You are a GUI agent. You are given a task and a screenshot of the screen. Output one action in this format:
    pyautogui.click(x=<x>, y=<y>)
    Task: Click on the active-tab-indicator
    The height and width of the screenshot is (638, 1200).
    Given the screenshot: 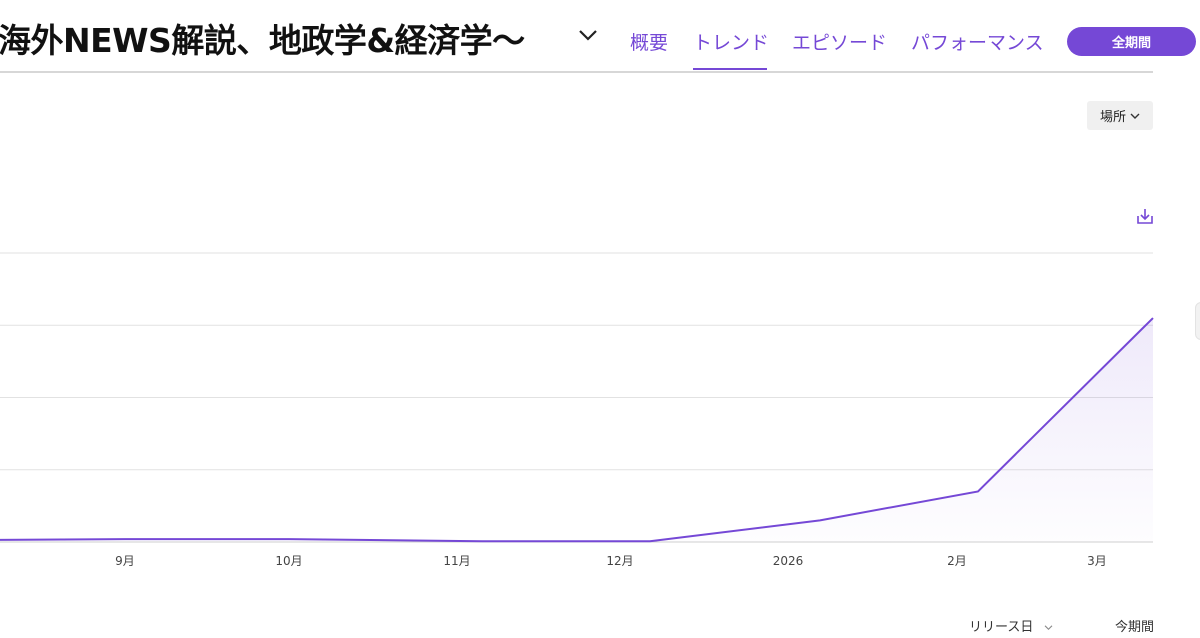 What is the action you would take?
    pyautogui.click(x=730, y=69)
    